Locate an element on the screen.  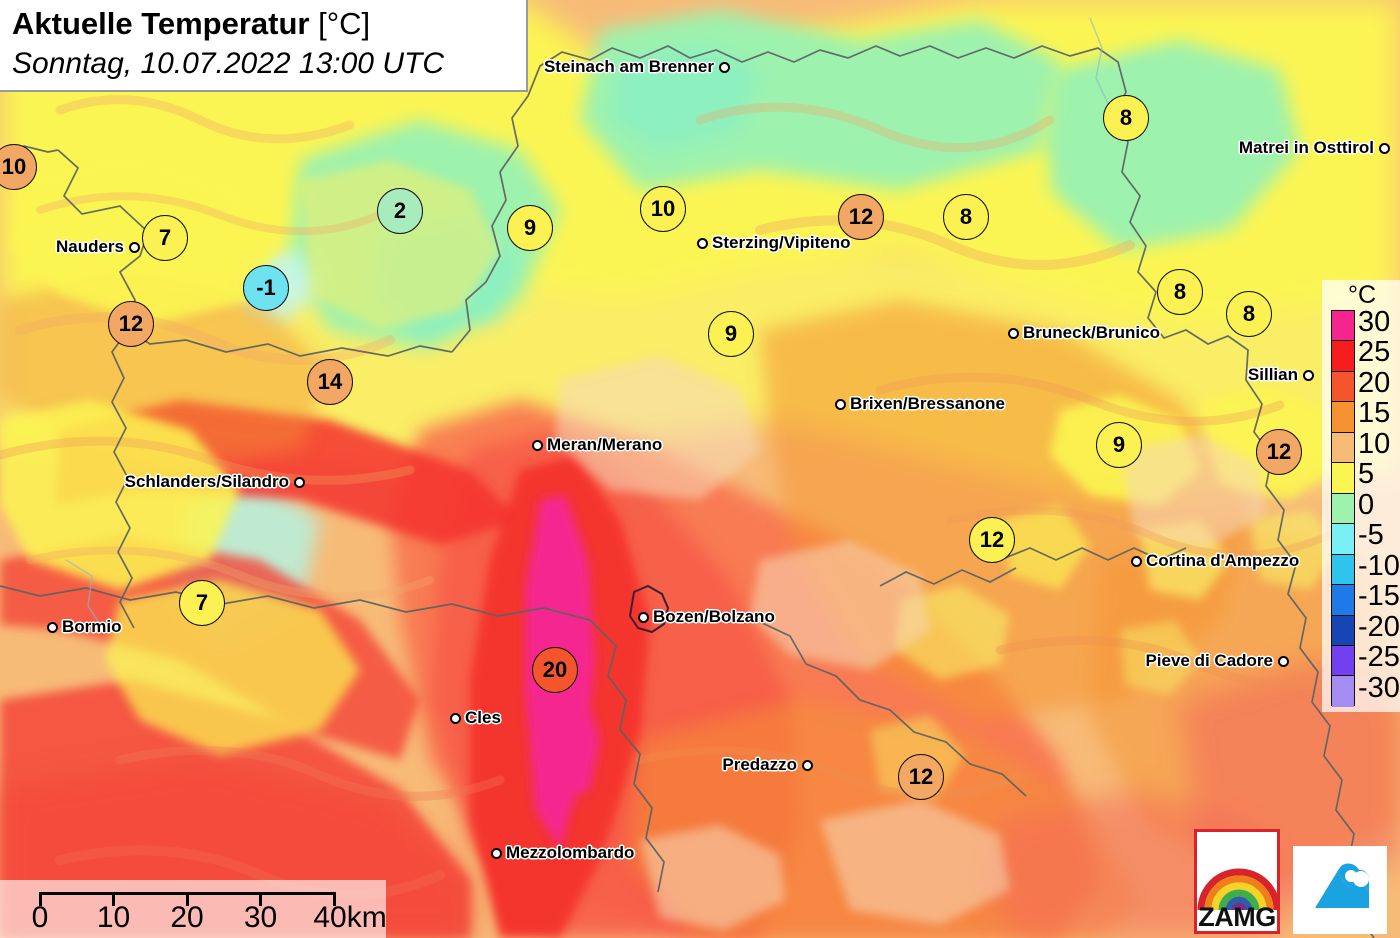
city-label: Bruneck/Brunico is located at coordinates (1091, 332).